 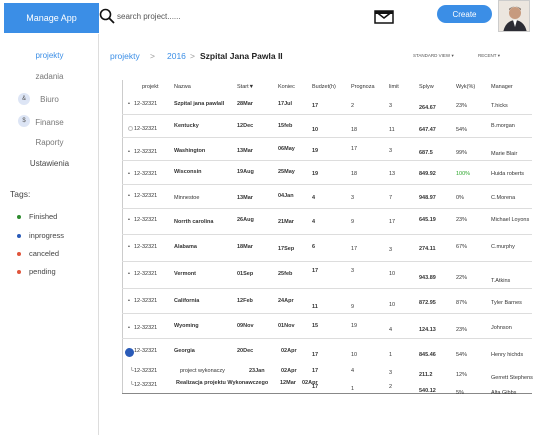 I want to click on tag-label: Finished, so click(x=43, y=216).